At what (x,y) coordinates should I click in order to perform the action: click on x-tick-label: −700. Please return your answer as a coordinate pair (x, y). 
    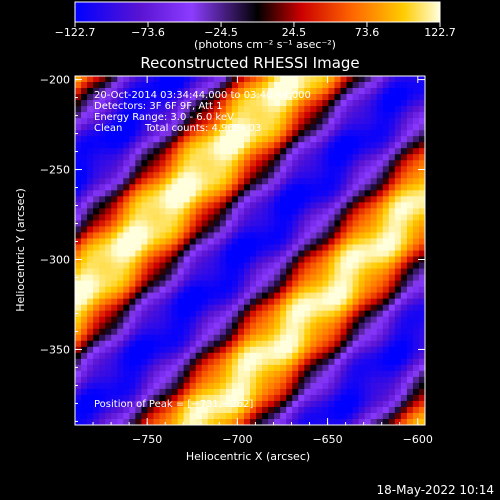
    Looking at the image, I should click on (237, 439).